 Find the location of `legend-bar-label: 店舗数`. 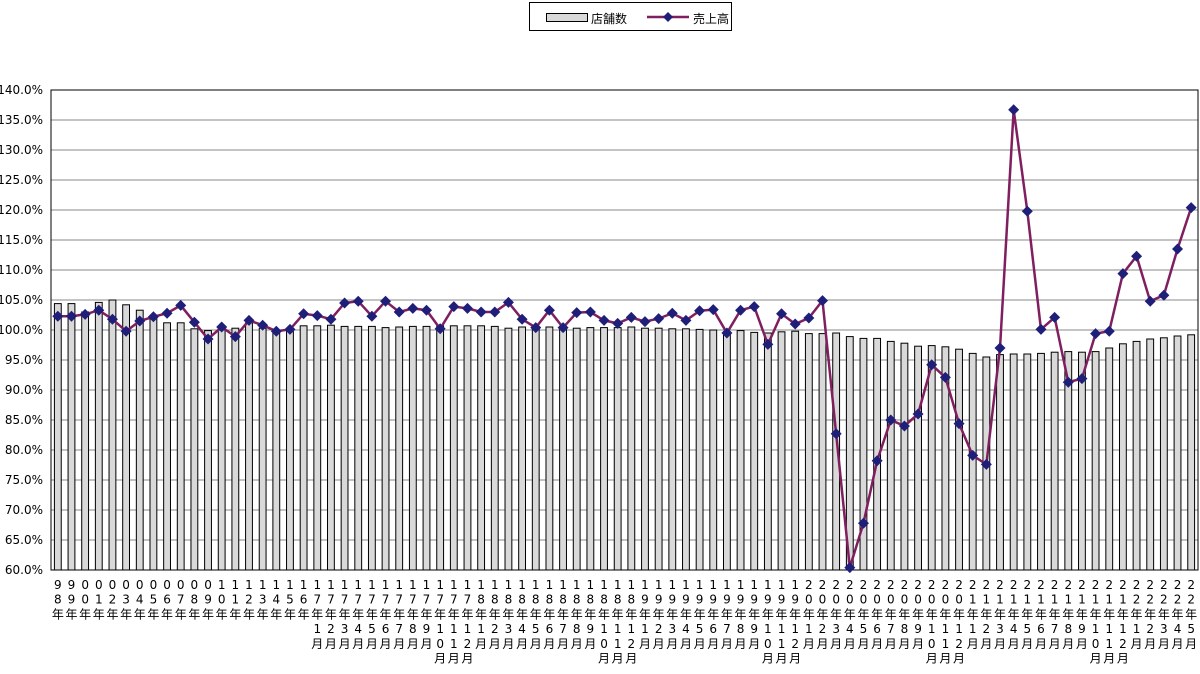

legend-bar-label: 店舗数 is located at coordinates (609, 19).